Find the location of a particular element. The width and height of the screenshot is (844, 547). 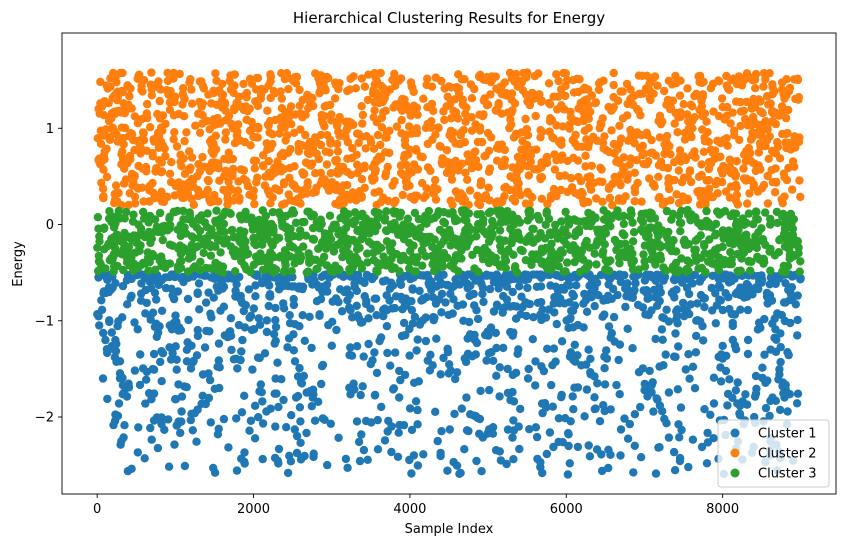

legend-item: Cluster 1 is located at coordinates (773, 434).